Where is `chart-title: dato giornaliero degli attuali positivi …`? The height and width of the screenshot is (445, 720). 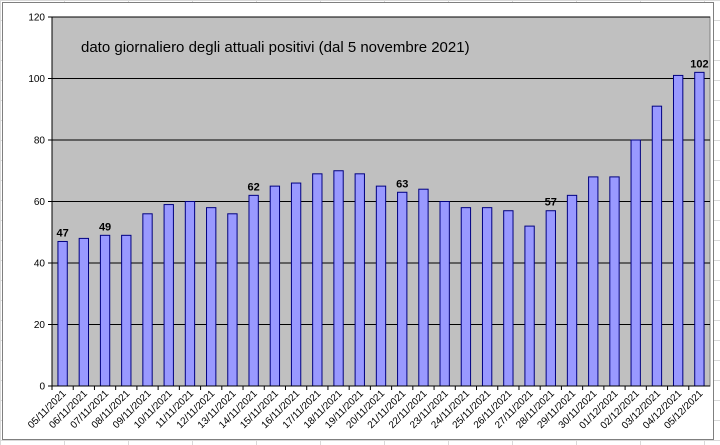 chart-title: dato giornaliero degli attuali positivi … is located at coordinates (275, 47).